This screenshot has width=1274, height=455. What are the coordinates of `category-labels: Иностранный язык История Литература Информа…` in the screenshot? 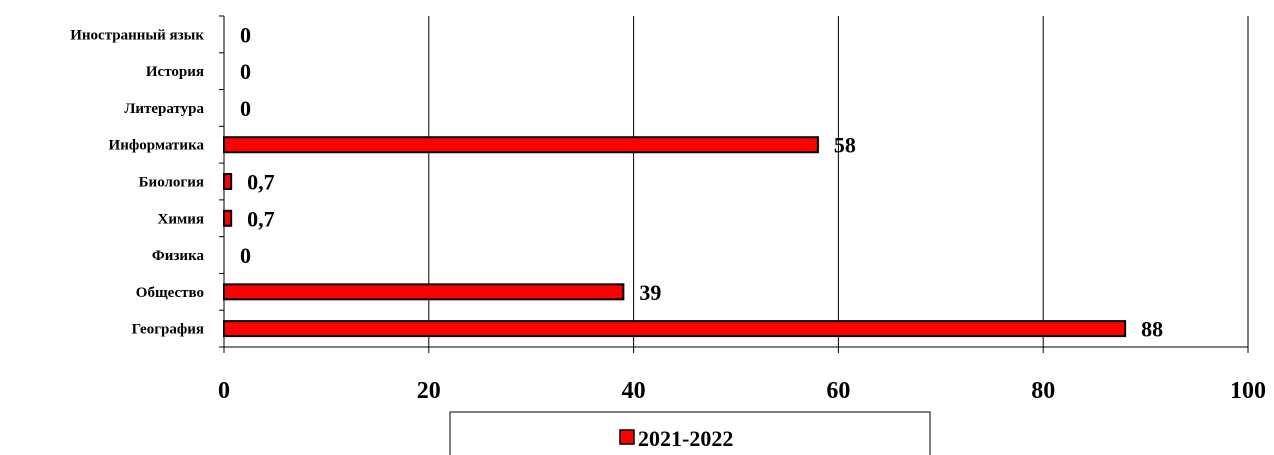 It's located at (137, 182).